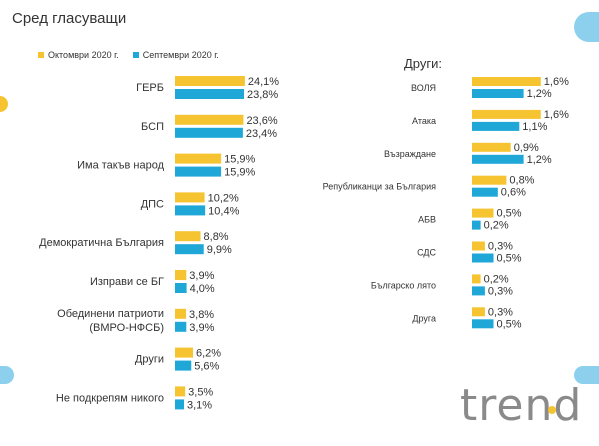 This screenshot has height=446, width=599. Describe the element at coordinates (424, 318) in the screenshot. I see `category-label-друга: Друга` at that location.